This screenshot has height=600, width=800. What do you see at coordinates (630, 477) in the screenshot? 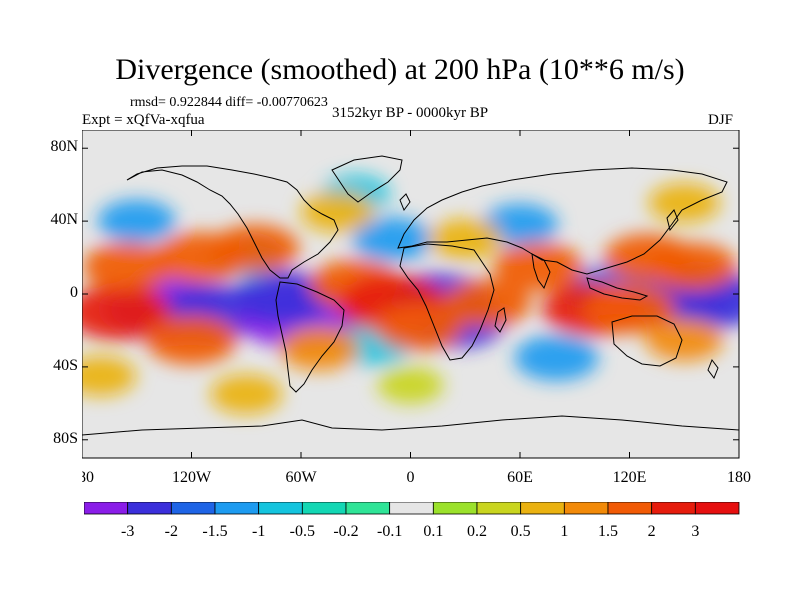
I see `x-tick-label: 120E` at bounding box center [630, 477].